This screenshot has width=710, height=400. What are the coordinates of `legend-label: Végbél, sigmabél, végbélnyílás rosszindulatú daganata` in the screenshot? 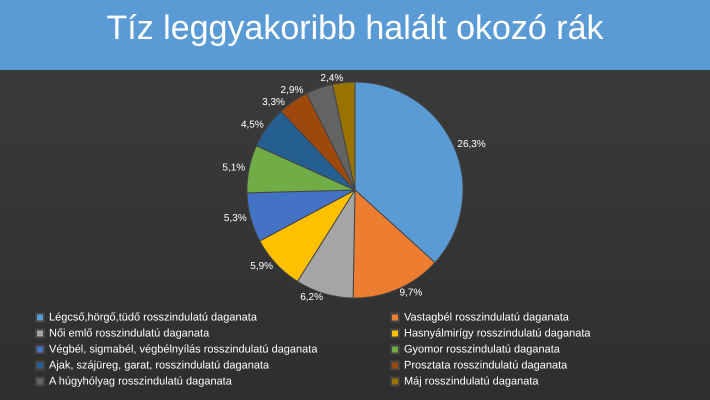 It's located at (183, 350).